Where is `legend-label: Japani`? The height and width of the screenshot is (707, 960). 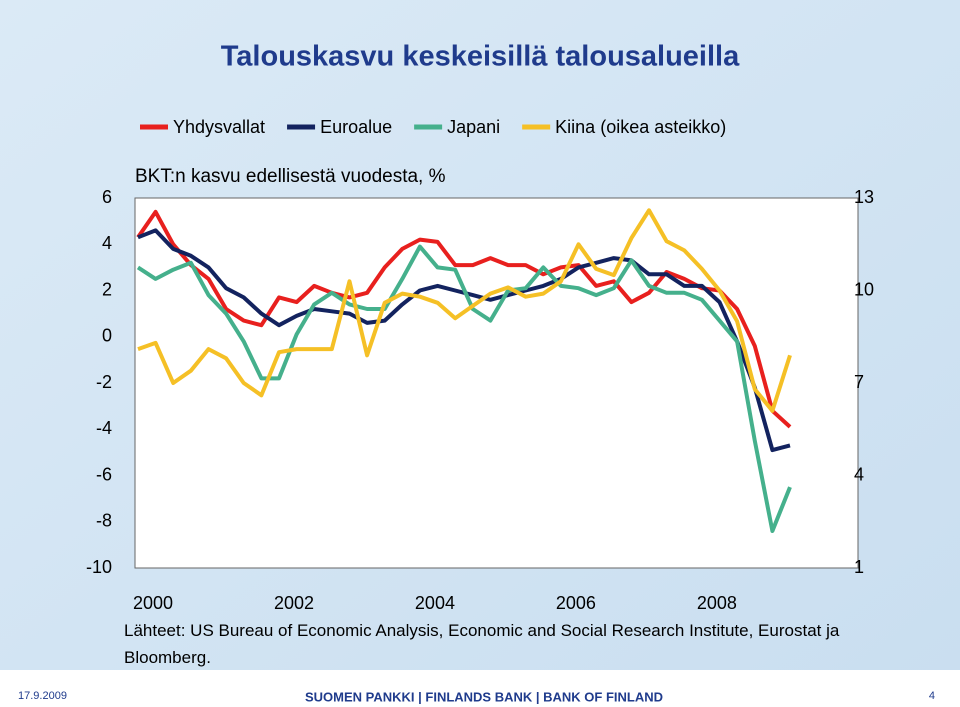 legend-label: Japani is located at coordinates (473, 127).